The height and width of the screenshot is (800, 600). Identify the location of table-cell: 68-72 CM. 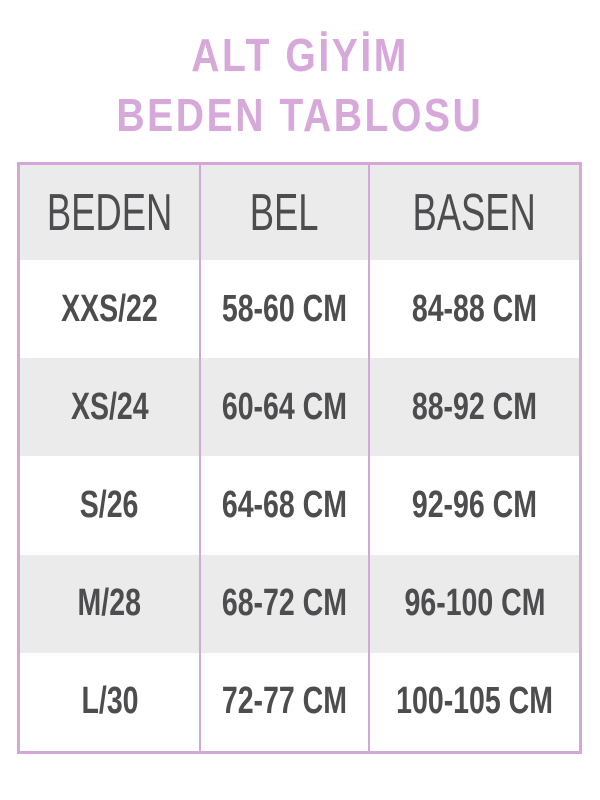
(284, 603).